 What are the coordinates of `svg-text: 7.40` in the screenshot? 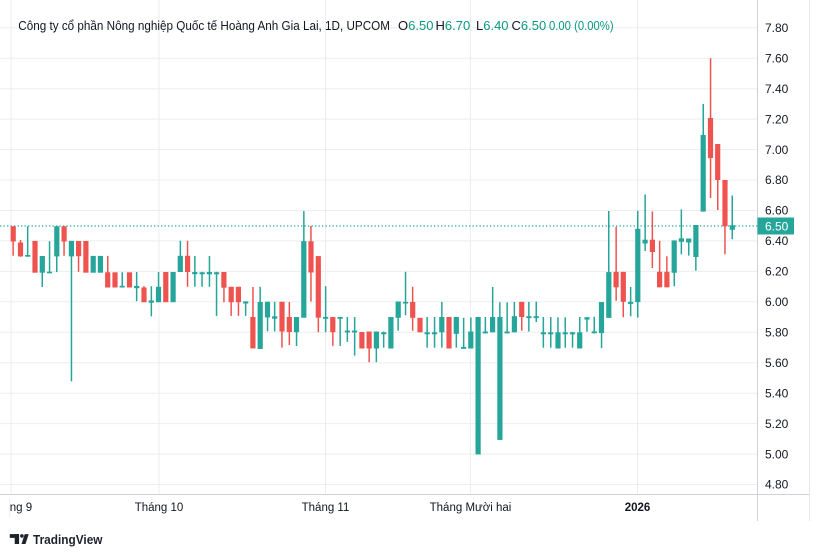 It's located at (777, 89).